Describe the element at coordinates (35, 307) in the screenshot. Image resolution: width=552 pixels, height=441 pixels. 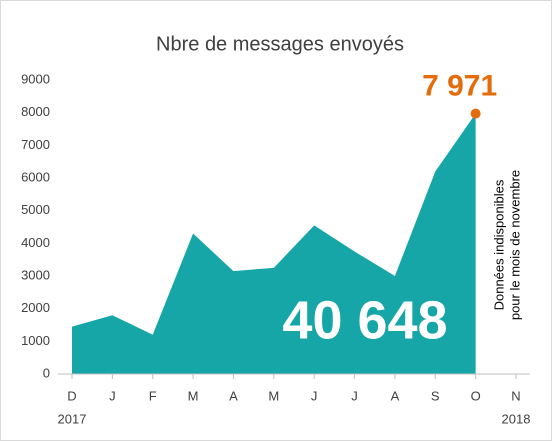
I see `y-tick-label: 2000` at that location.